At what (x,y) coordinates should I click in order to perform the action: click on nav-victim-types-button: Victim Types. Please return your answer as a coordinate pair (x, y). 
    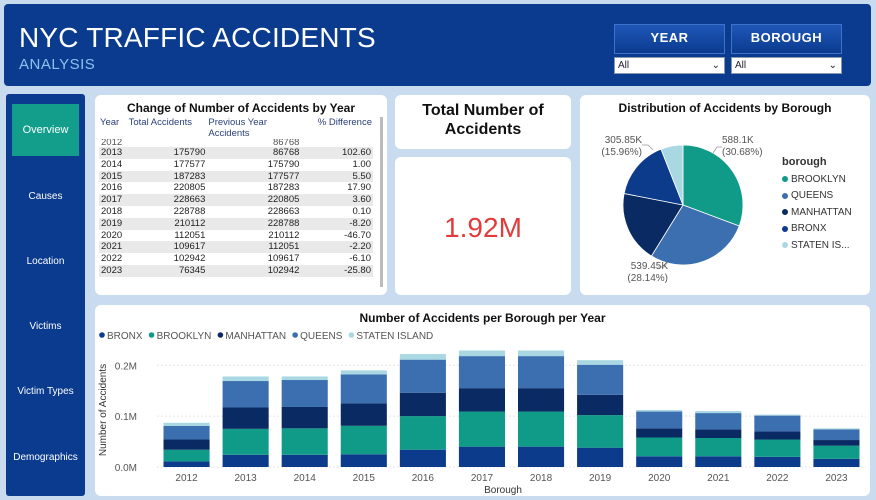
    Looking at the image, I should click on (45, 391).